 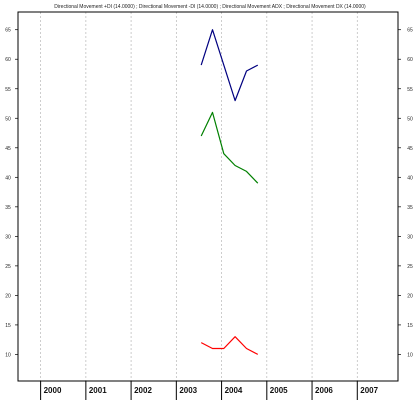 What do you see at coordinates (369, 390) in the screenshot?
I see `x-tick-label-2007: 2007` at bounding box center [369, 390].